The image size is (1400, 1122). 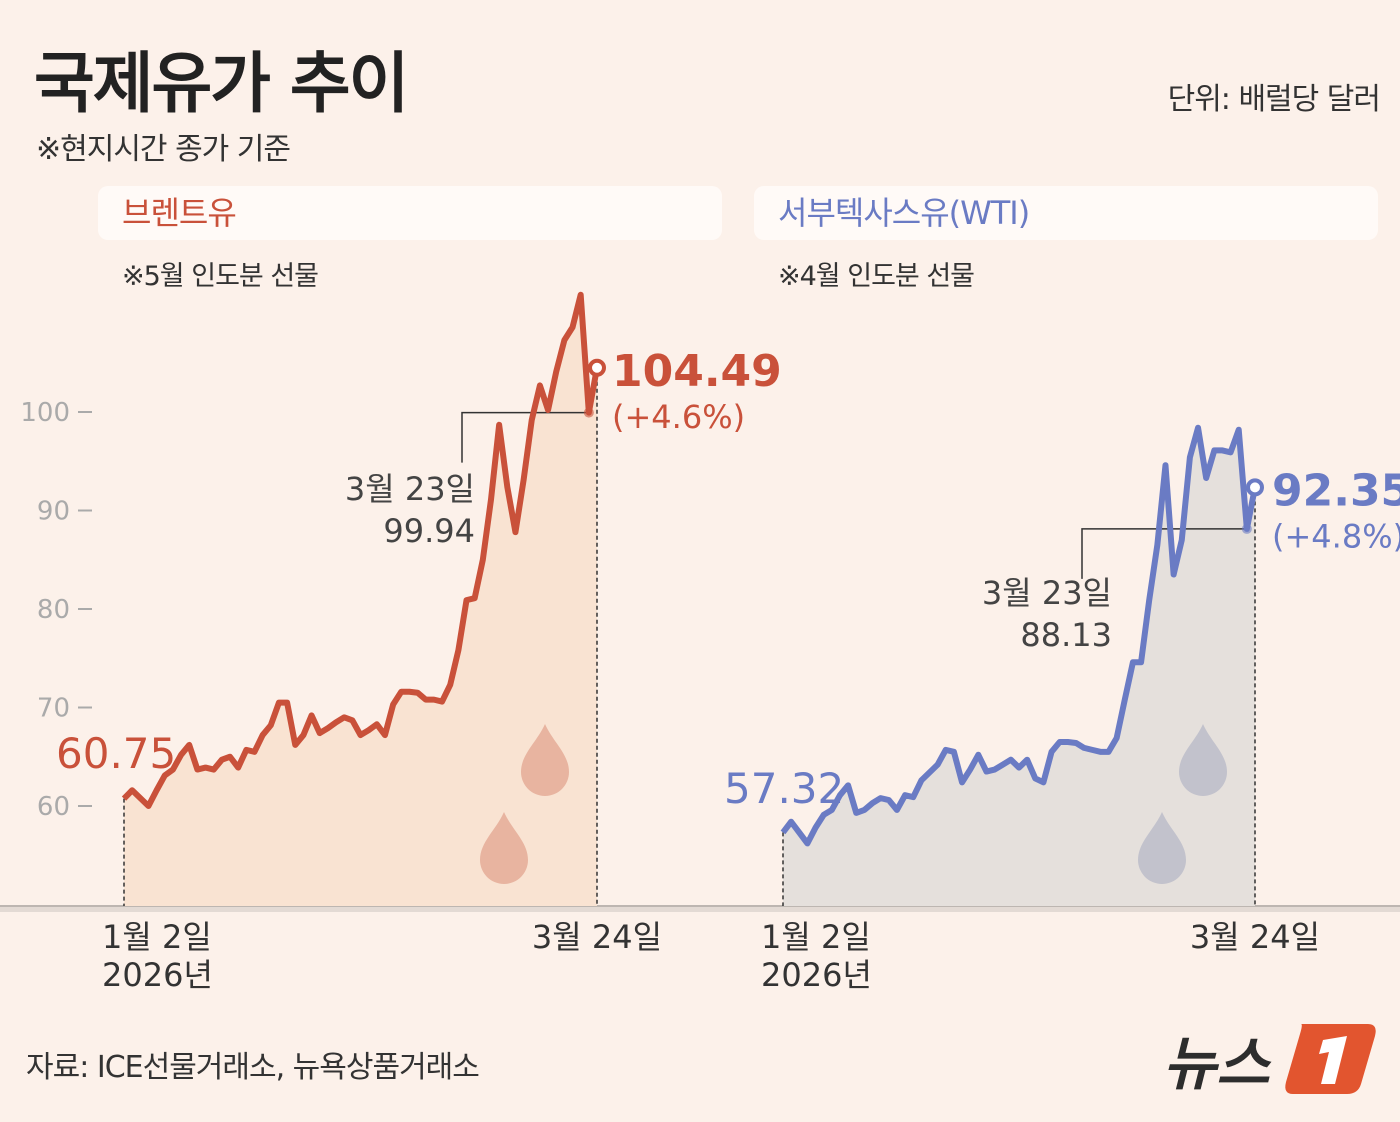 What do you see at coordinates (221, 83) in the screenshot?
I see `page-title: 국제유가 추이` at bounding box center [221, 83].